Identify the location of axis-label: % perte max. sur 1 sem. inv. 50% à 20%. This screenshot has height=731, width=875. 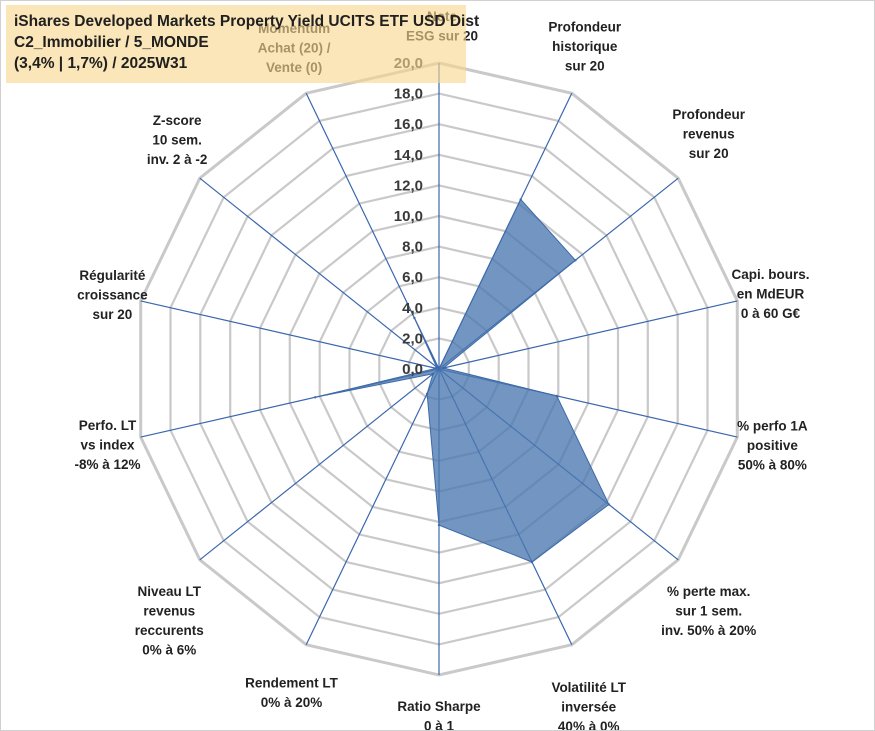
(708, 611).